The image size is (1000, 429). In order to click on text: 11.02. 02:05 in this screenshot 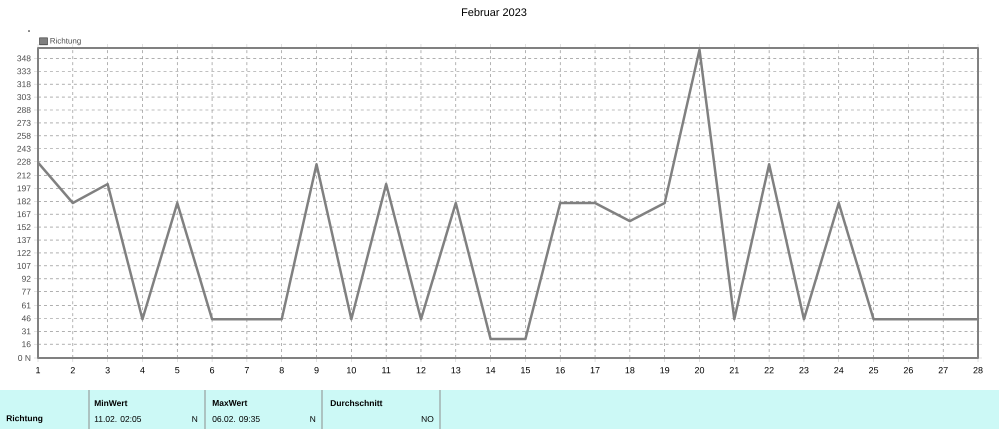, I will do `click(118, 419)`.